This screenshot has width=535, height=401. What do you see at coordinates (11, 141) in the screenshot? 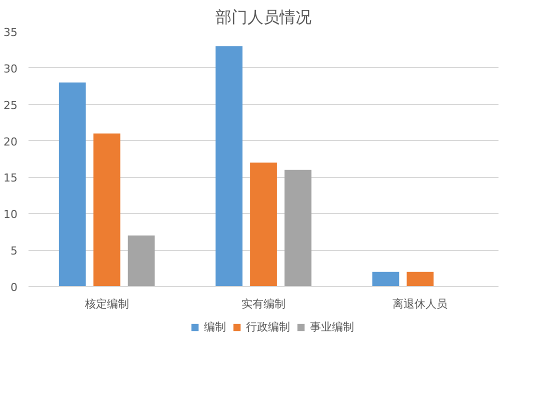
I see `y-tick-label: 20` at bounding box center [11, 141].